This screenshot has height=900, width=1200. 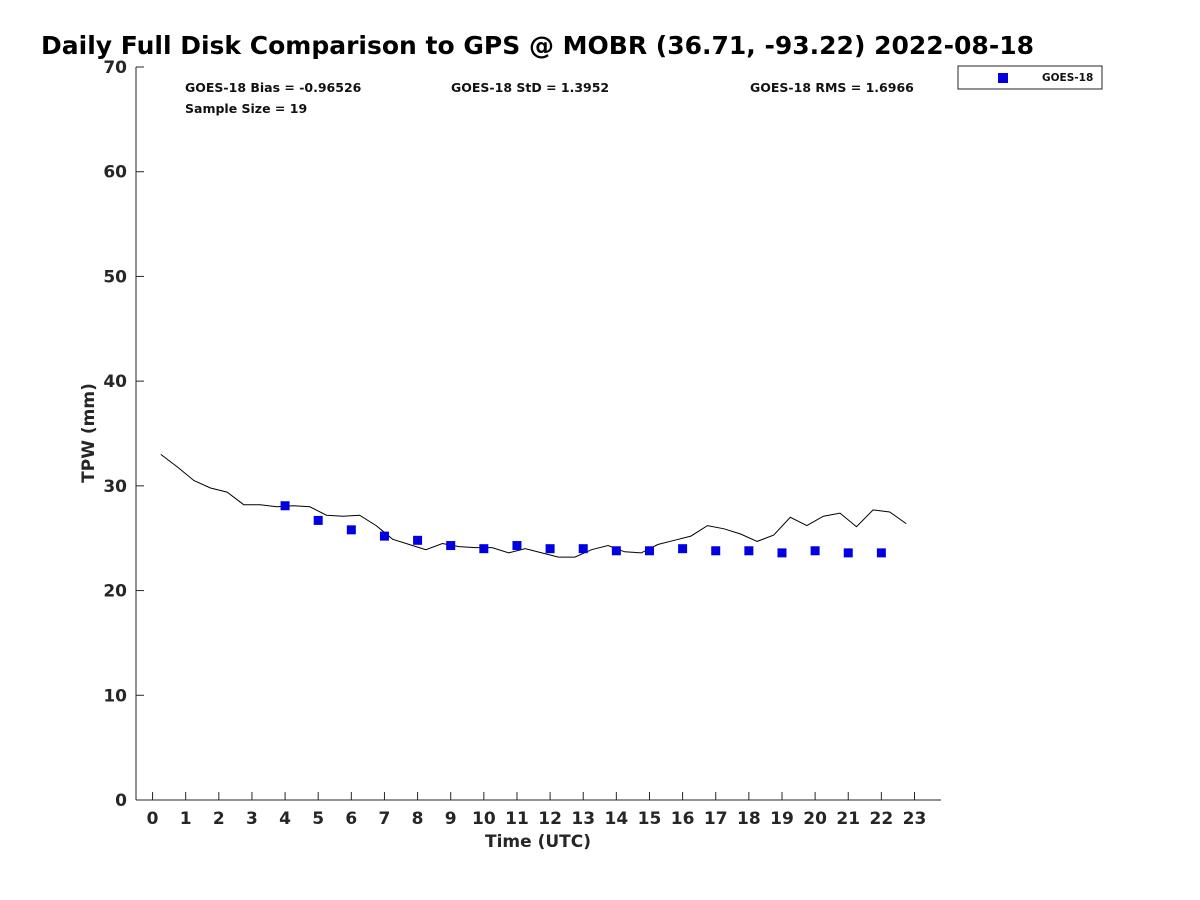 I want to click on stat-std: GOES-18 StD = 1.3952, so click(x=530, y=87).